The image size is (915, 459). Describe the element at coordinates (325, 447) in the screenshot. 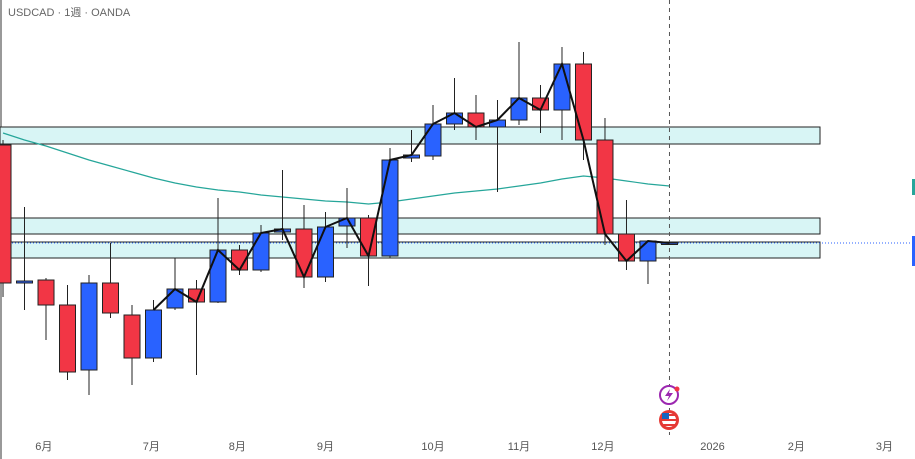

I see `x-tick-label: 9月` at that location.